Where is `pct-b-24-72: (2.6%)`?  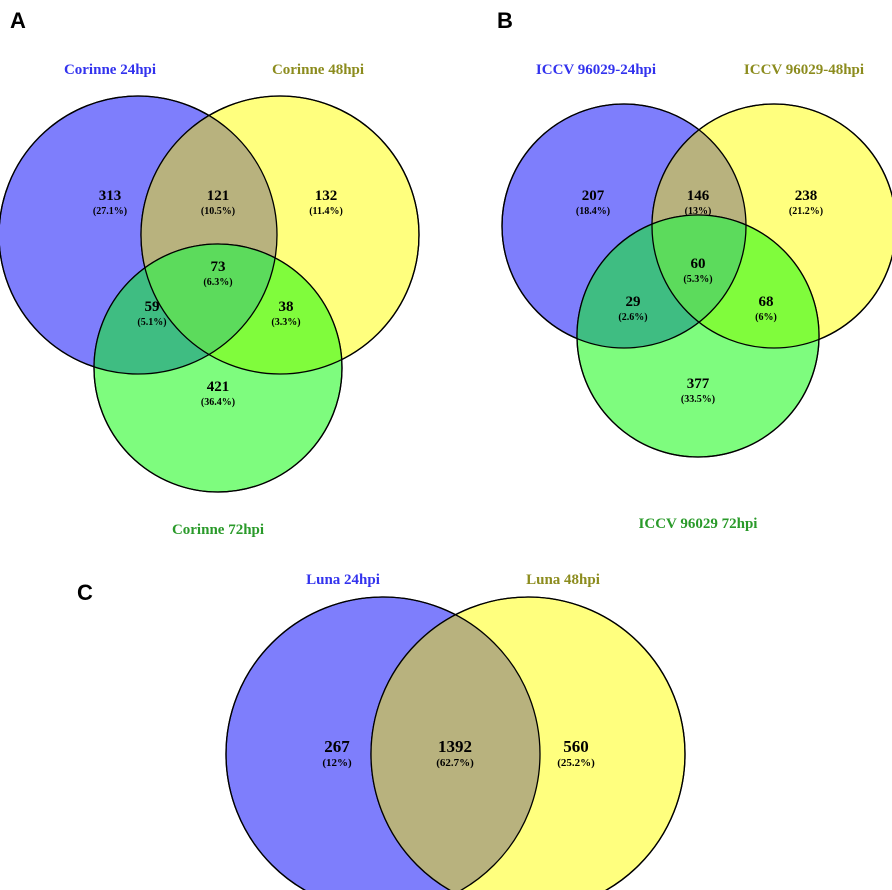 pct-b-24-72: (2.6%) is located at coordinates (632, 317).